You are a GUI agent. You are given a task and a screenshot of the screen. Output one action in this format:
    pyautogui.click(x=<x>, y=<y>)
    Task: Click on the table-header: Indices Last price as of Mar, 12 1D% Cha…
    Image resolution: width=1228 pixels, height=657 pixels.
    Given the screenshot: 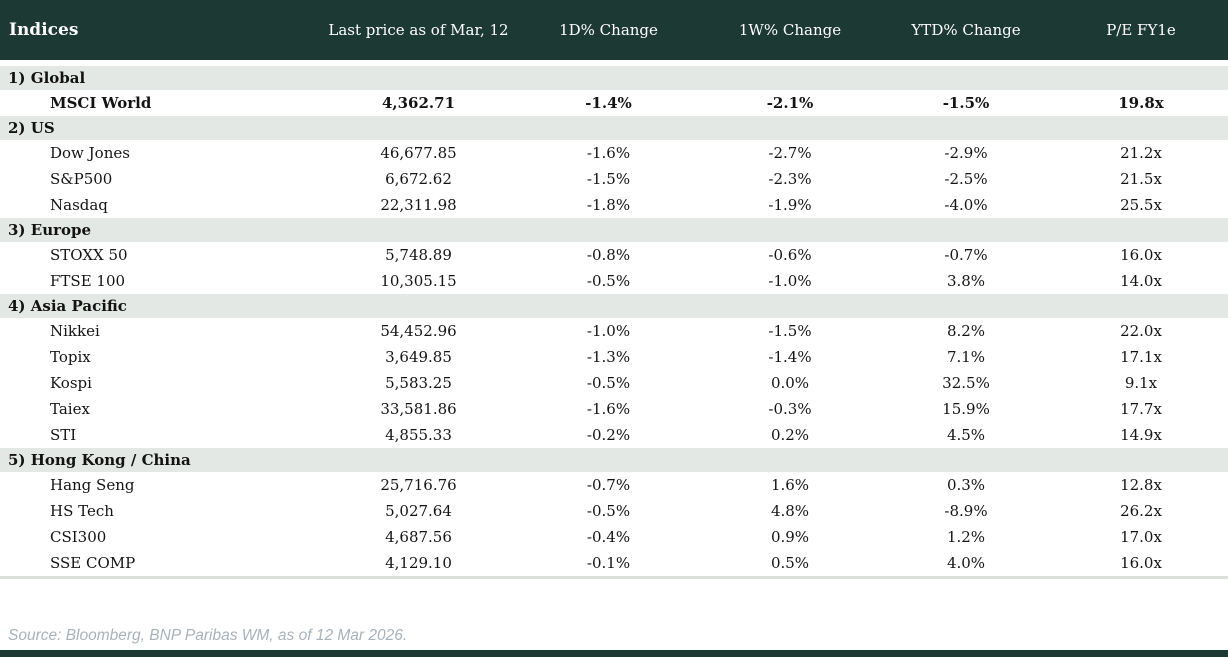 What is the action you would take?
    pyautogui.click(x=614, y=30)
    